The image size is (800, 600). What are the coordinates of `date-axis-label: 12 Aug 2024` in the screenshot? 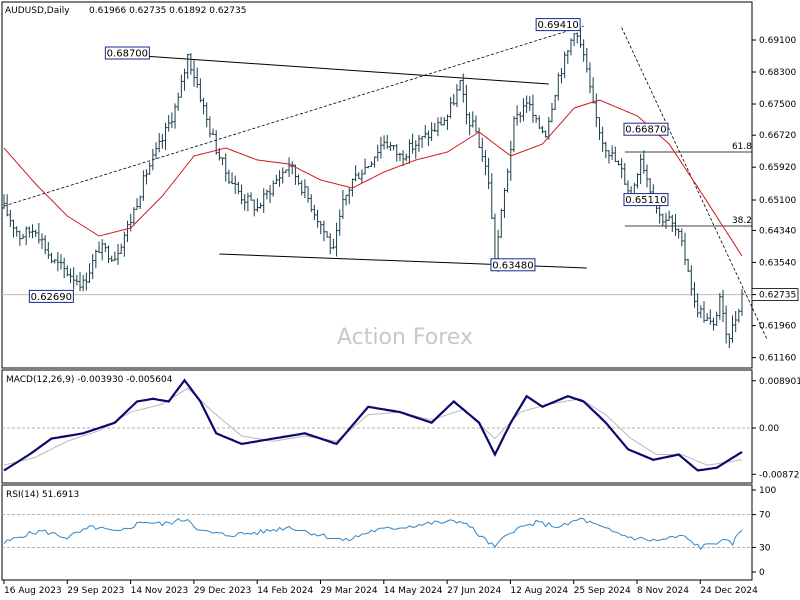 It's located at (539, 591).